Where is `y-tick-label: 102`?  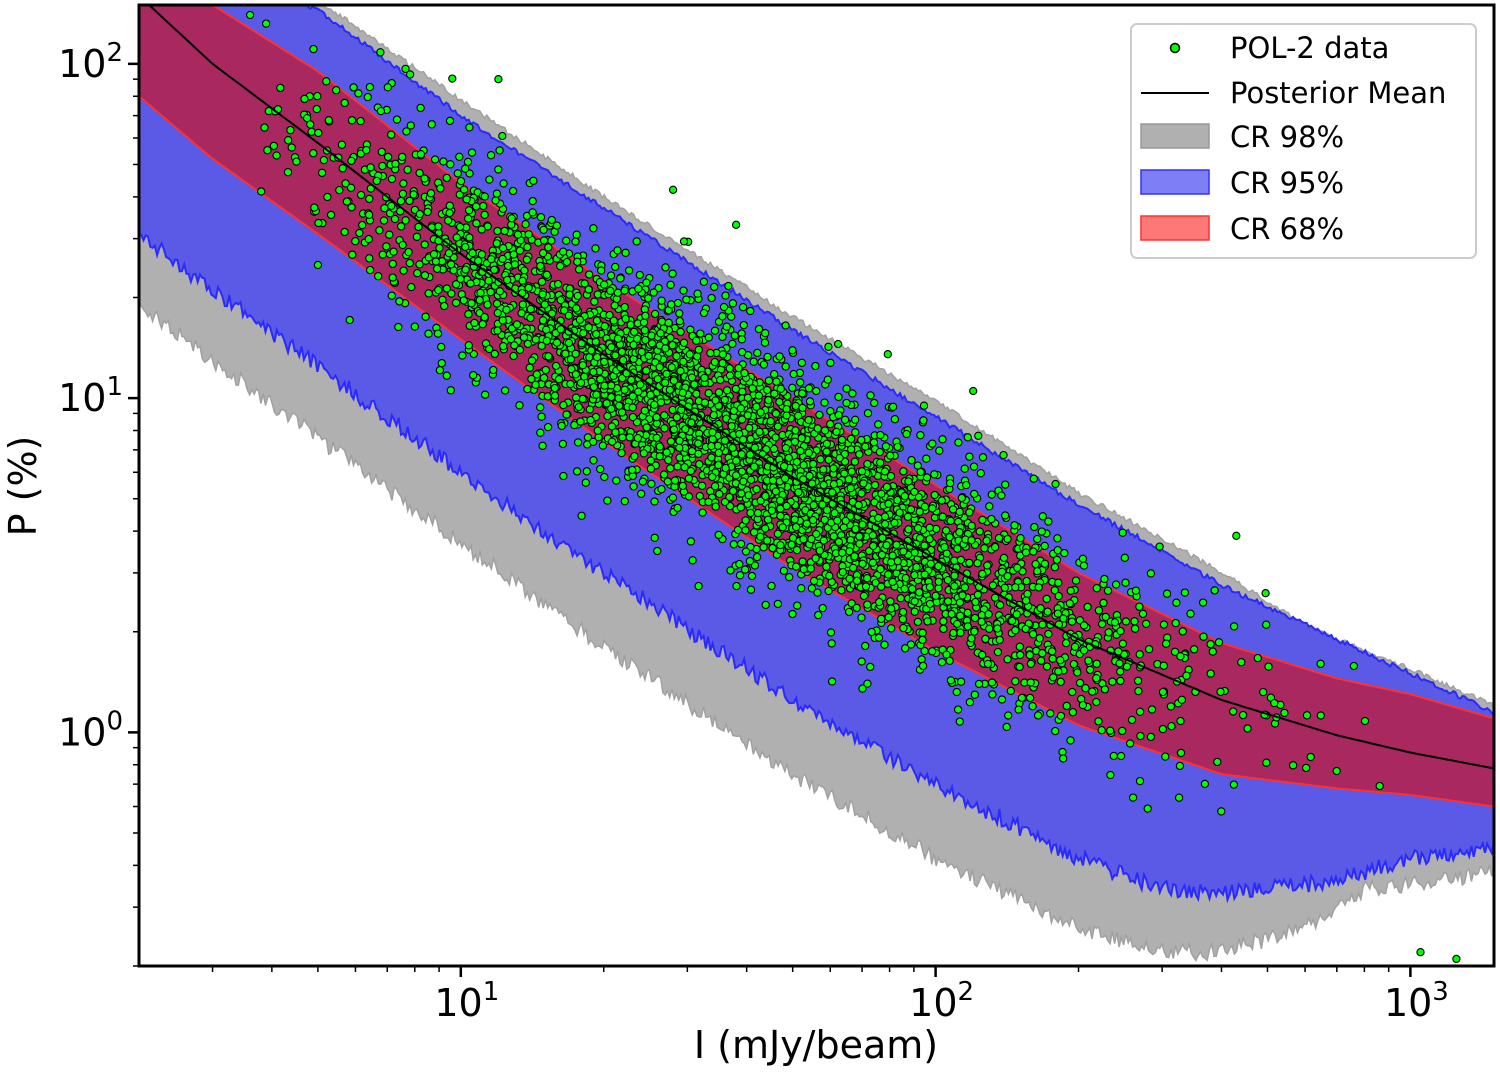 y-tick-label: 102 is located at coordinates (90, 62).